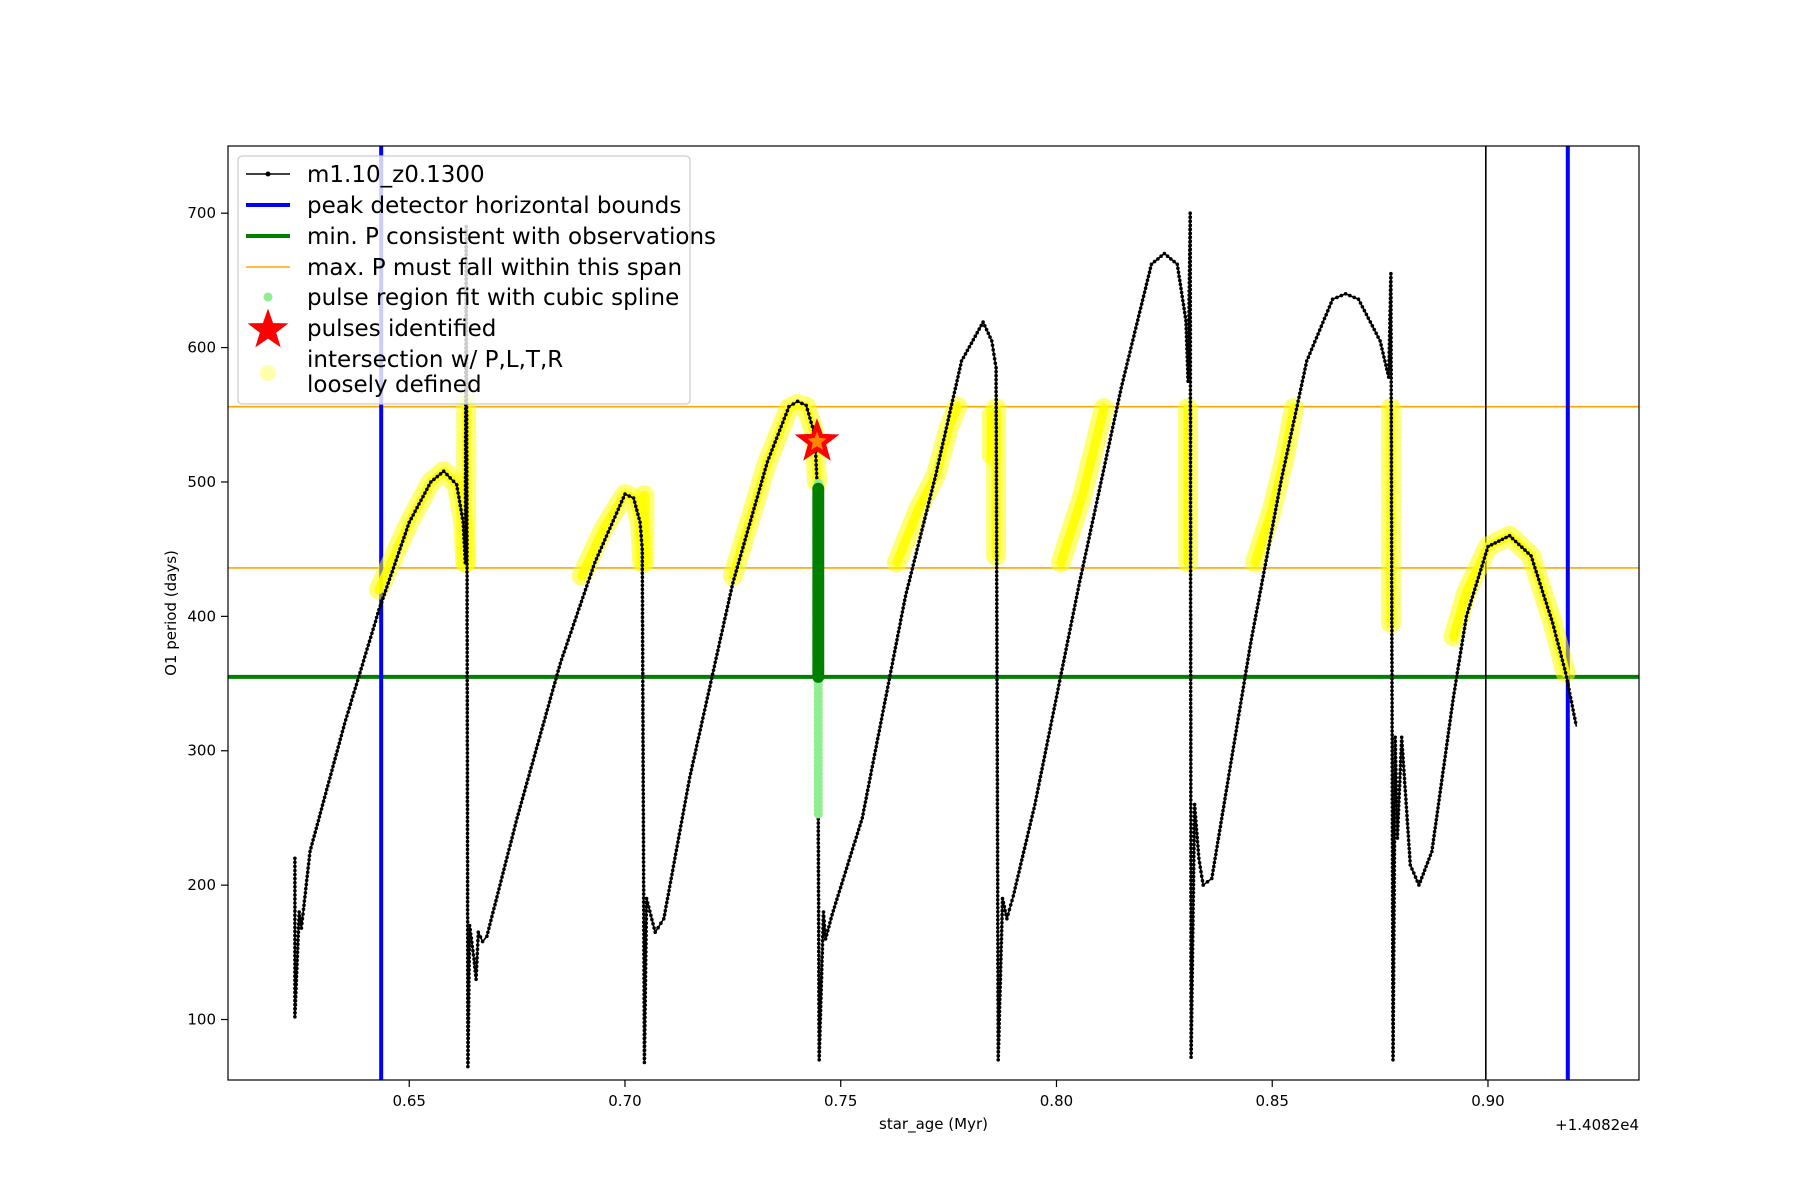  Describe the element at coordinates (409, 1101) in the screenshot. I see `x-tick-label: 0.65` at that location.